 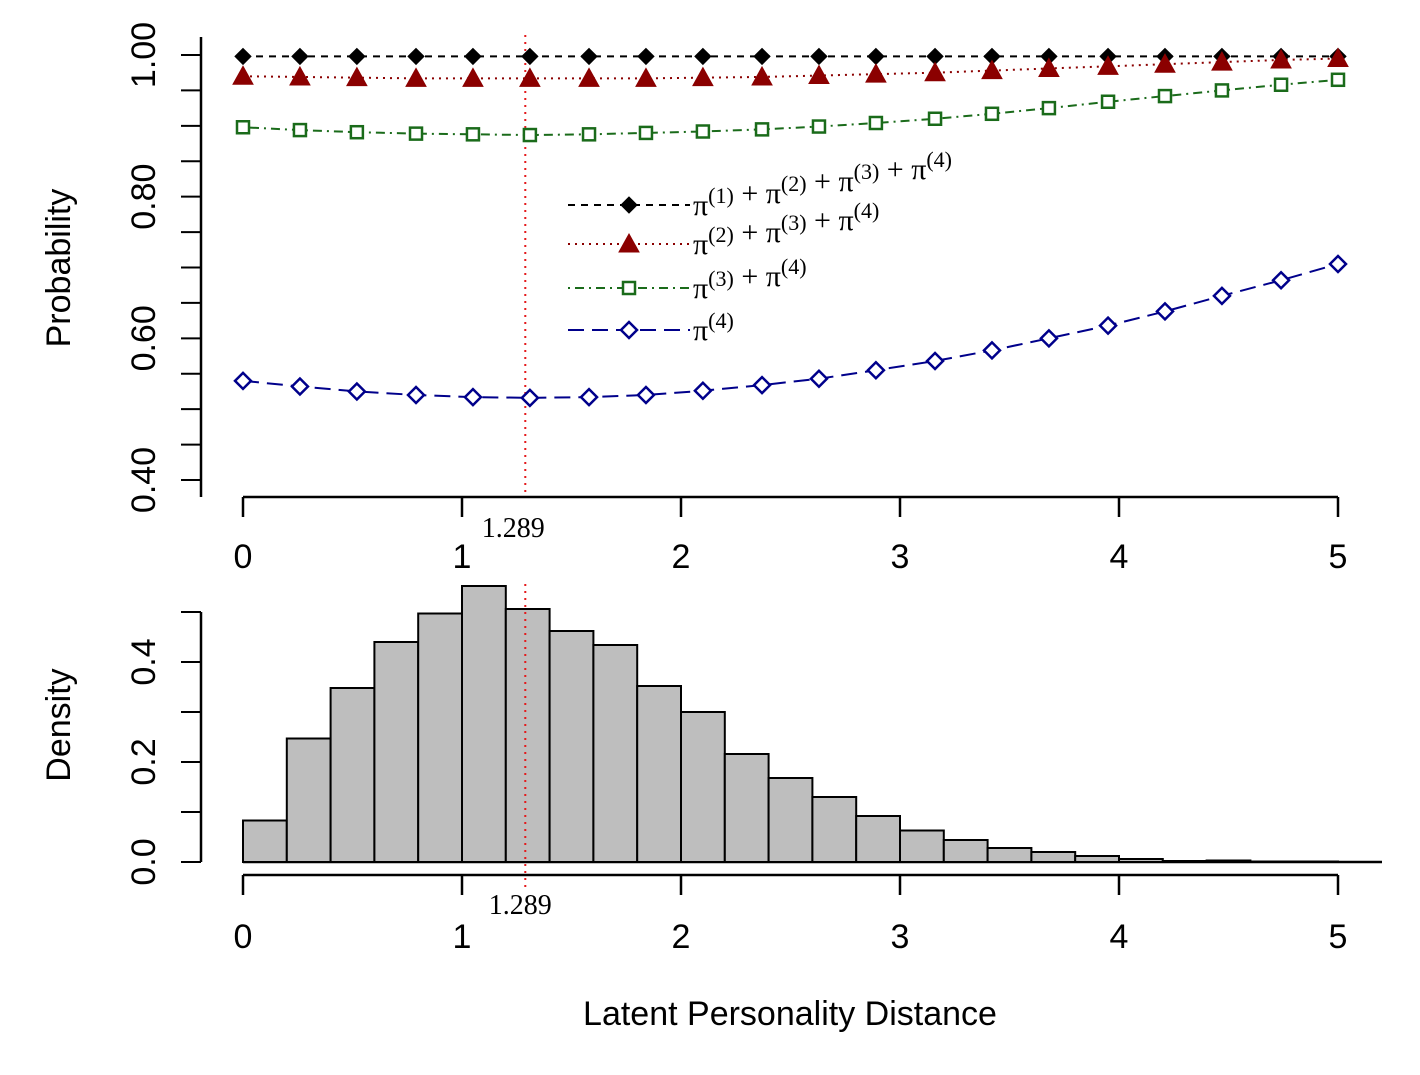 What do you see at coordinates (144, 761) in the screenshot?
I see `density-y-tick-label: 0.2` at bounding box center [144, 761].